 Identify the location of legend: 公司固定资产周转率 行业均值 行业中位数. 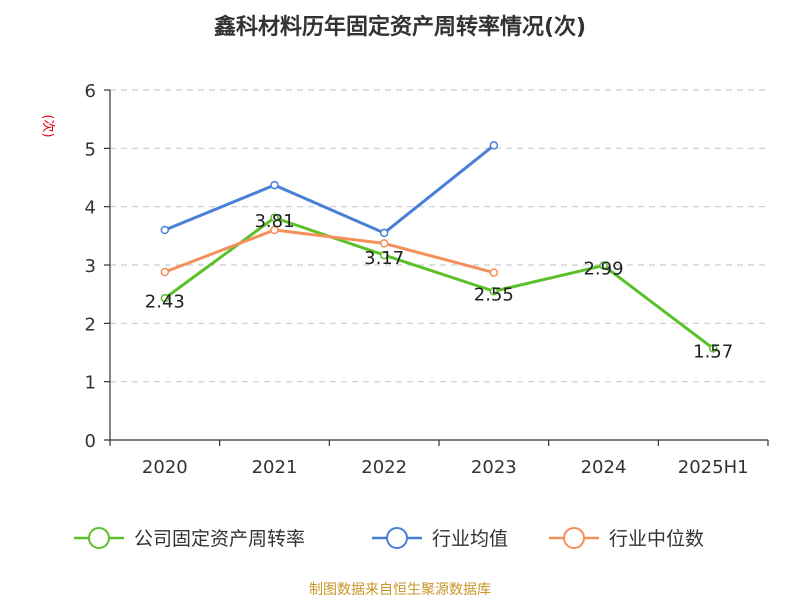
(389, 538).